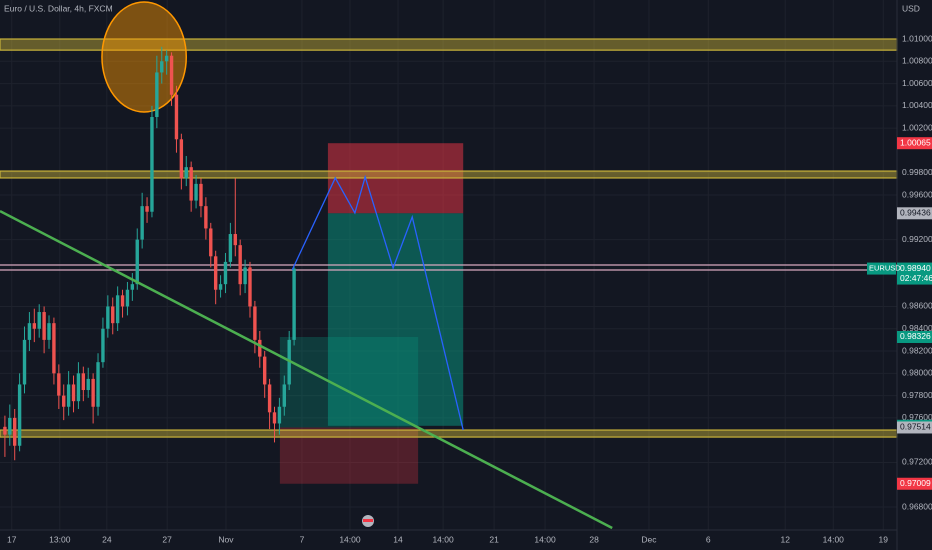 The height and width of the screenshot is (550, 932). I want to click on symbol-label-box, so click(881, 268).